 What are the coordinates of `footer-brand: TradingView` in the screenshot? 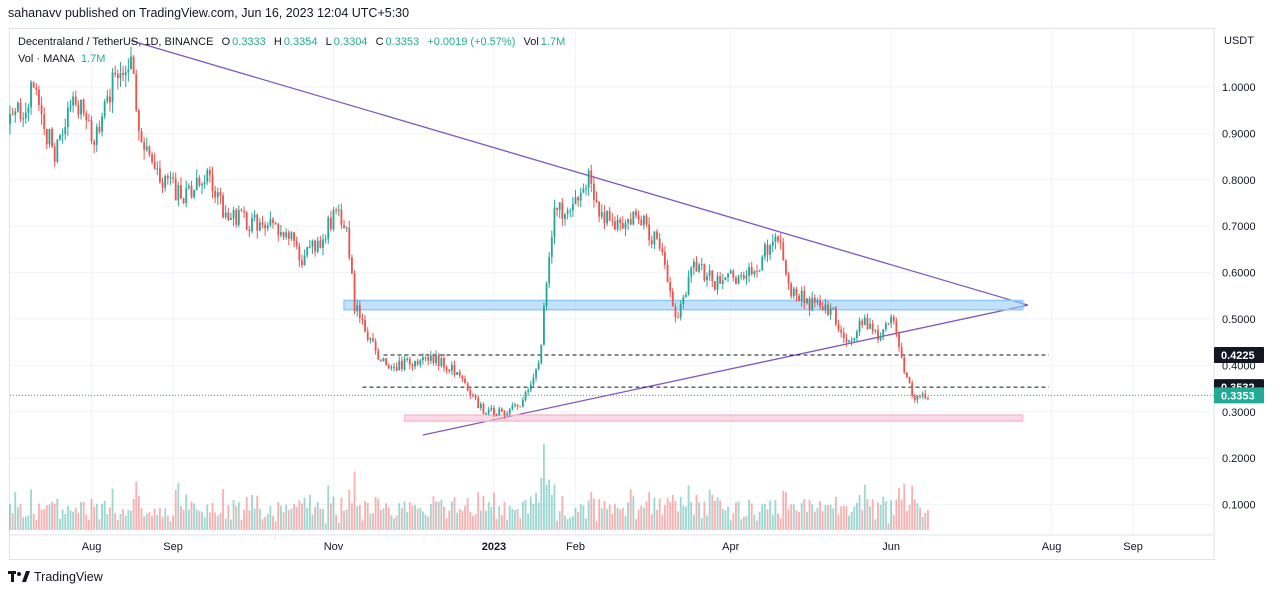 It's located at (55, 577).